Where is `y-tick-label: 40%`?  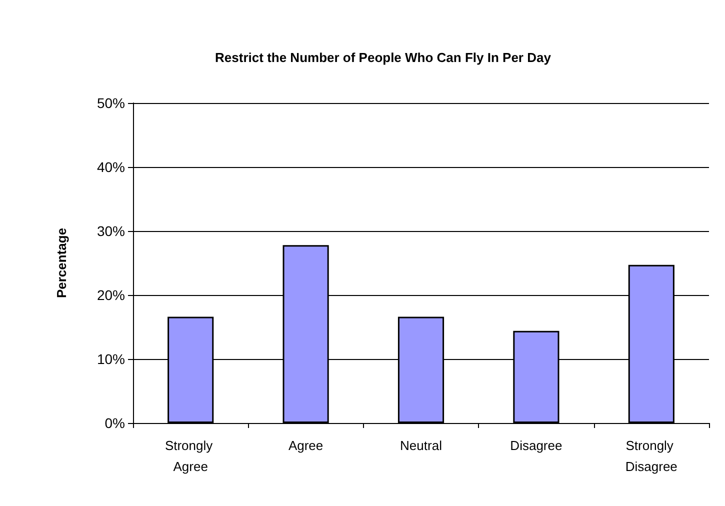
y-tick-label: 40% is located at coordinates (110, 167).